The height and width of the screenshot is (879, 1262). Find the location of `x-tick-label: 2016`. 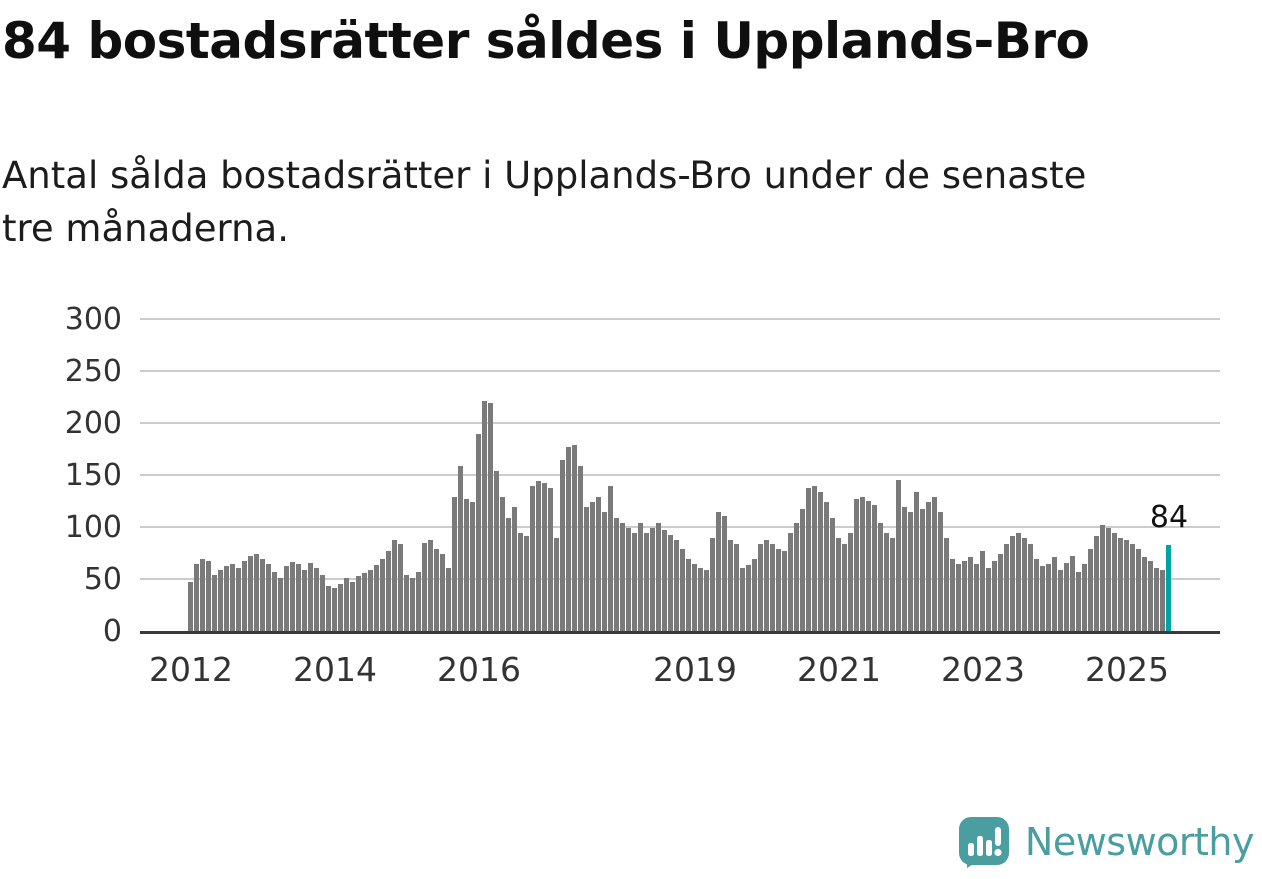

x-tick-label: 2016 is located at coordinates (479, 669).